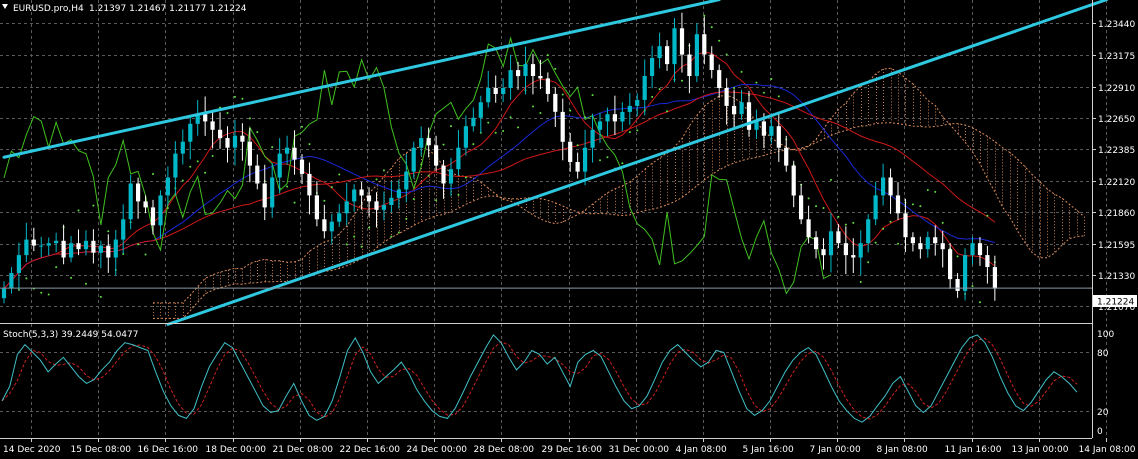 The image size is (1138, 459). Describe the element at coordinates (32, 450) in the screenshot. I see `time-tick-label: 14 Dec 2020` at that location.